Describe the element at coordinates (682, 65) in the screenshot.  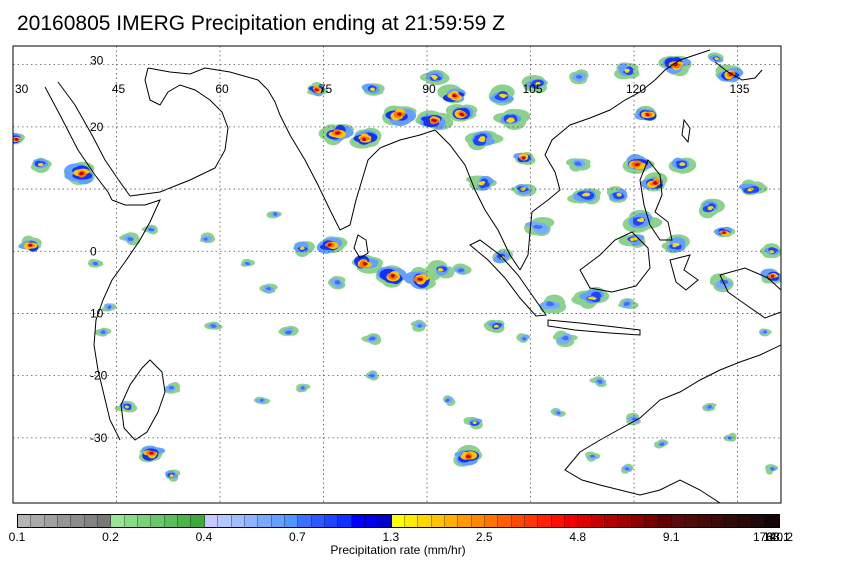
I see `coastline-china` at that location.